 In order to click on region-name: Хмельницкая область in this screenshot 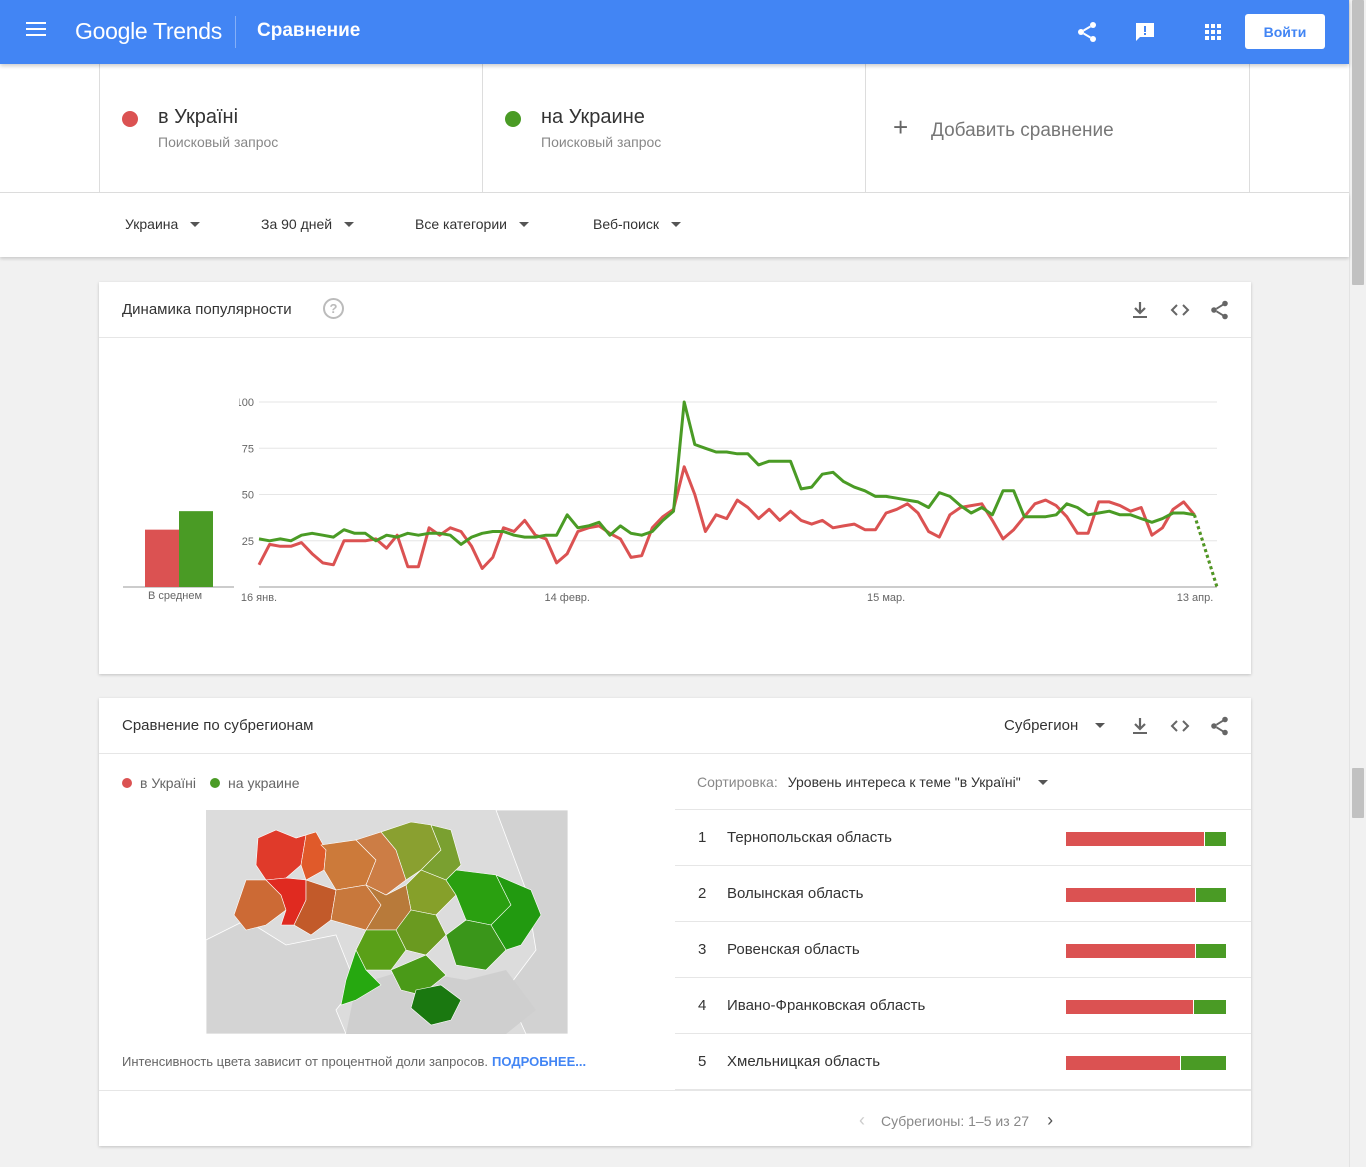, I will do `click(804, 1061)`.